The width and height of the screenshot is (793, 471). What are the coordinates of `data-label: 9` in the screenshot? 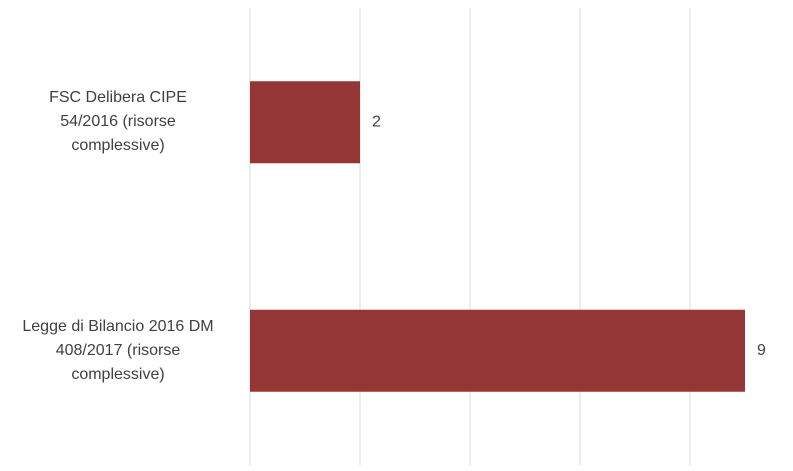 It's located at (761, 350).